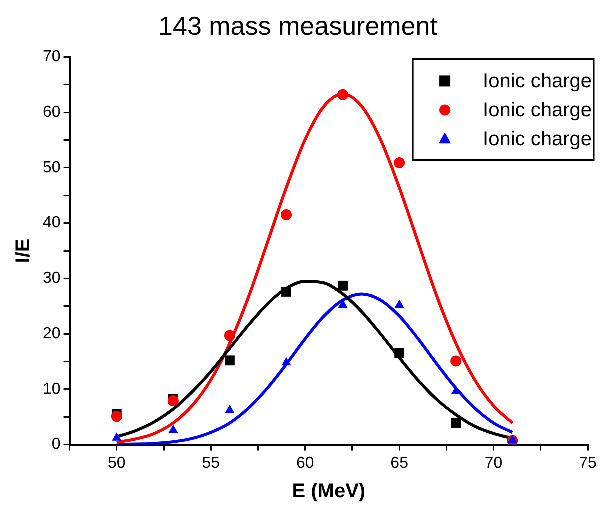  Describe the element at coordinates (329, 491) in the screenshot. I see `x-axis-title: E (MeV)` at that location.